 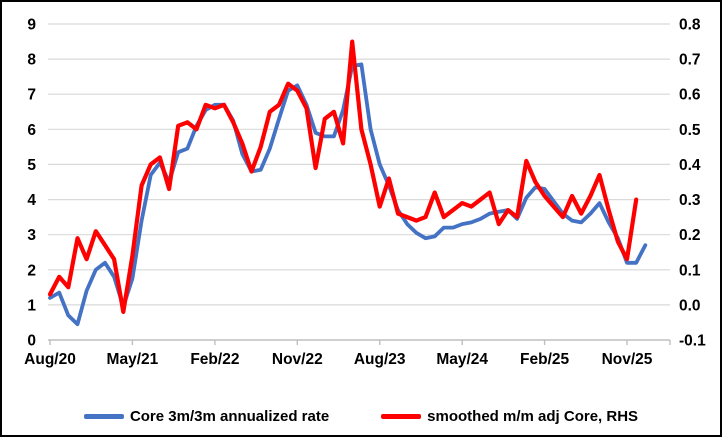 What do you see at coordinates (31, 165) in the screenshot?
I see `left-axis-tick-label: 5` at bounding box center [31, 165].